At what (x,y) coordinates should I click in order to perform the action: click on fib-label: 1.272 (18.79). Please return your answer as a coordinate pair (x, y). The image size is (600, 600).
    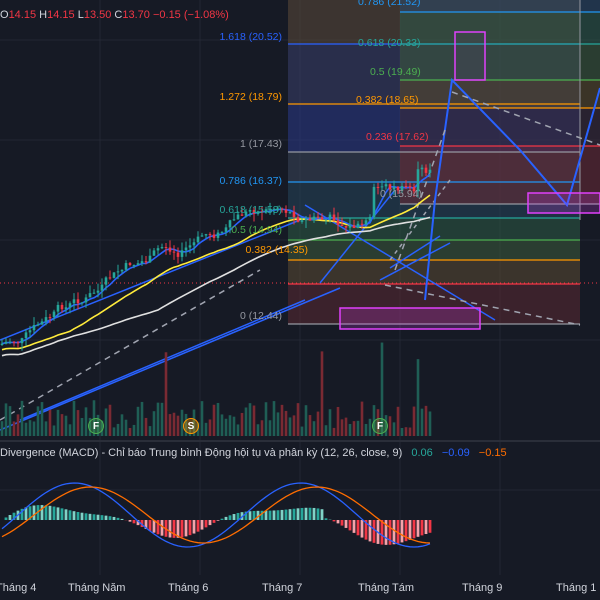
    Looking at the image, I should click on (250, 97).